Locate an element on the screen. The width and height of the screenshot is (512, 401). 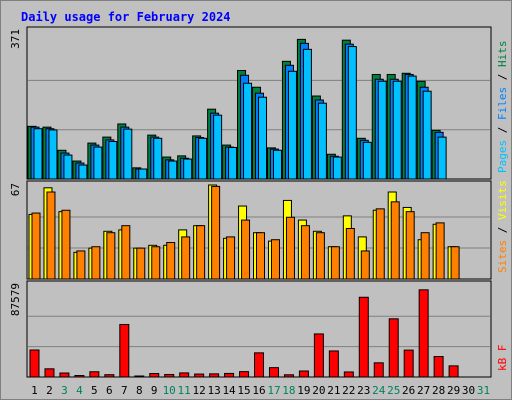
panel-3-legend: kB F is located at coordinates (502, 358).